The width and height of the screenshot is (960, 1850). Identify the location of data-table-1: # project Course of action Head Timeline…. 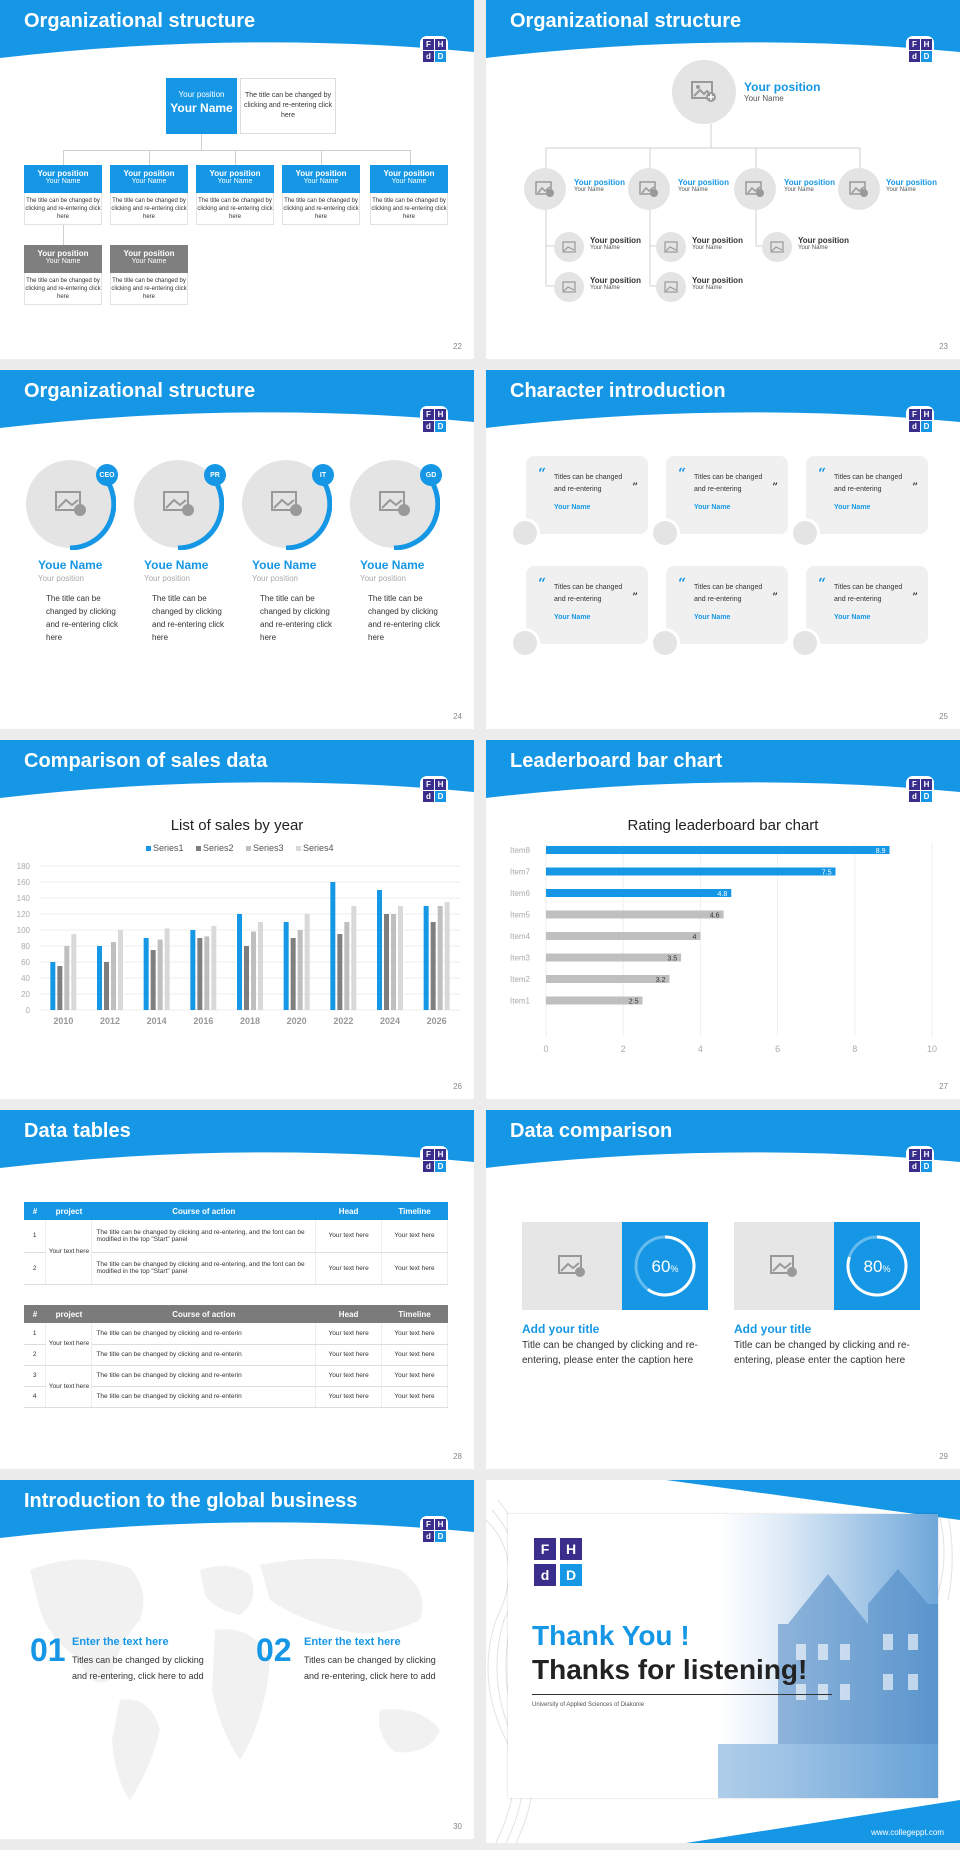
(236, 1243).